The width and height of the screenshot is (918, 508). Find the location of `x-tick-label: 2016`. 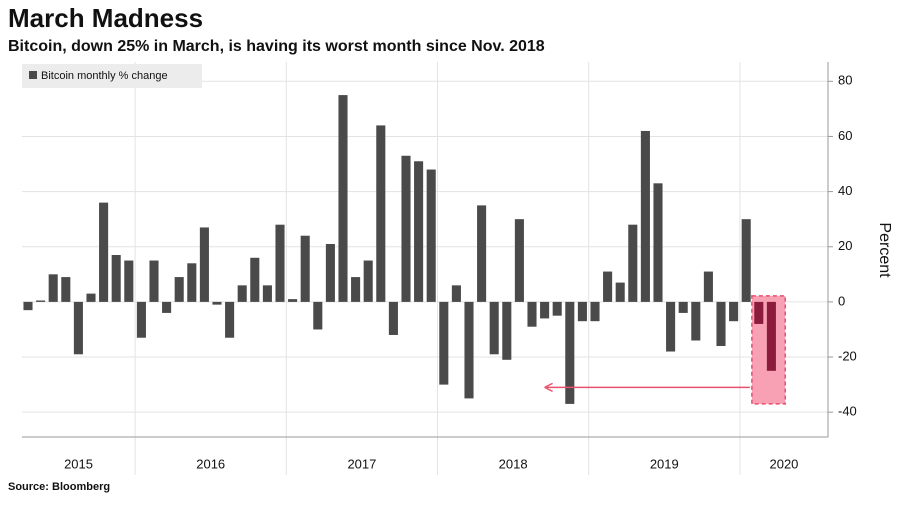

x-tick-label: 2016 is located at coordinates (210, 463).